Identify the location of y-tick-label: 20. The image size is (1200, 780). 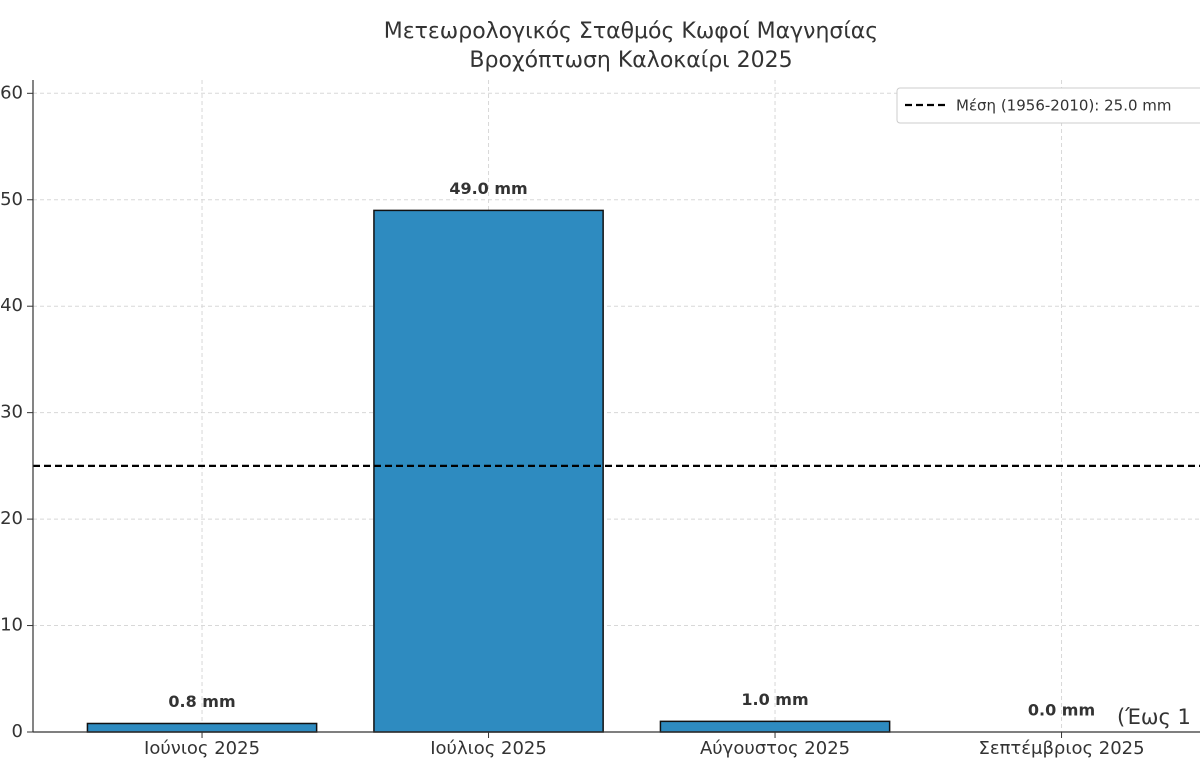
(11, 518).